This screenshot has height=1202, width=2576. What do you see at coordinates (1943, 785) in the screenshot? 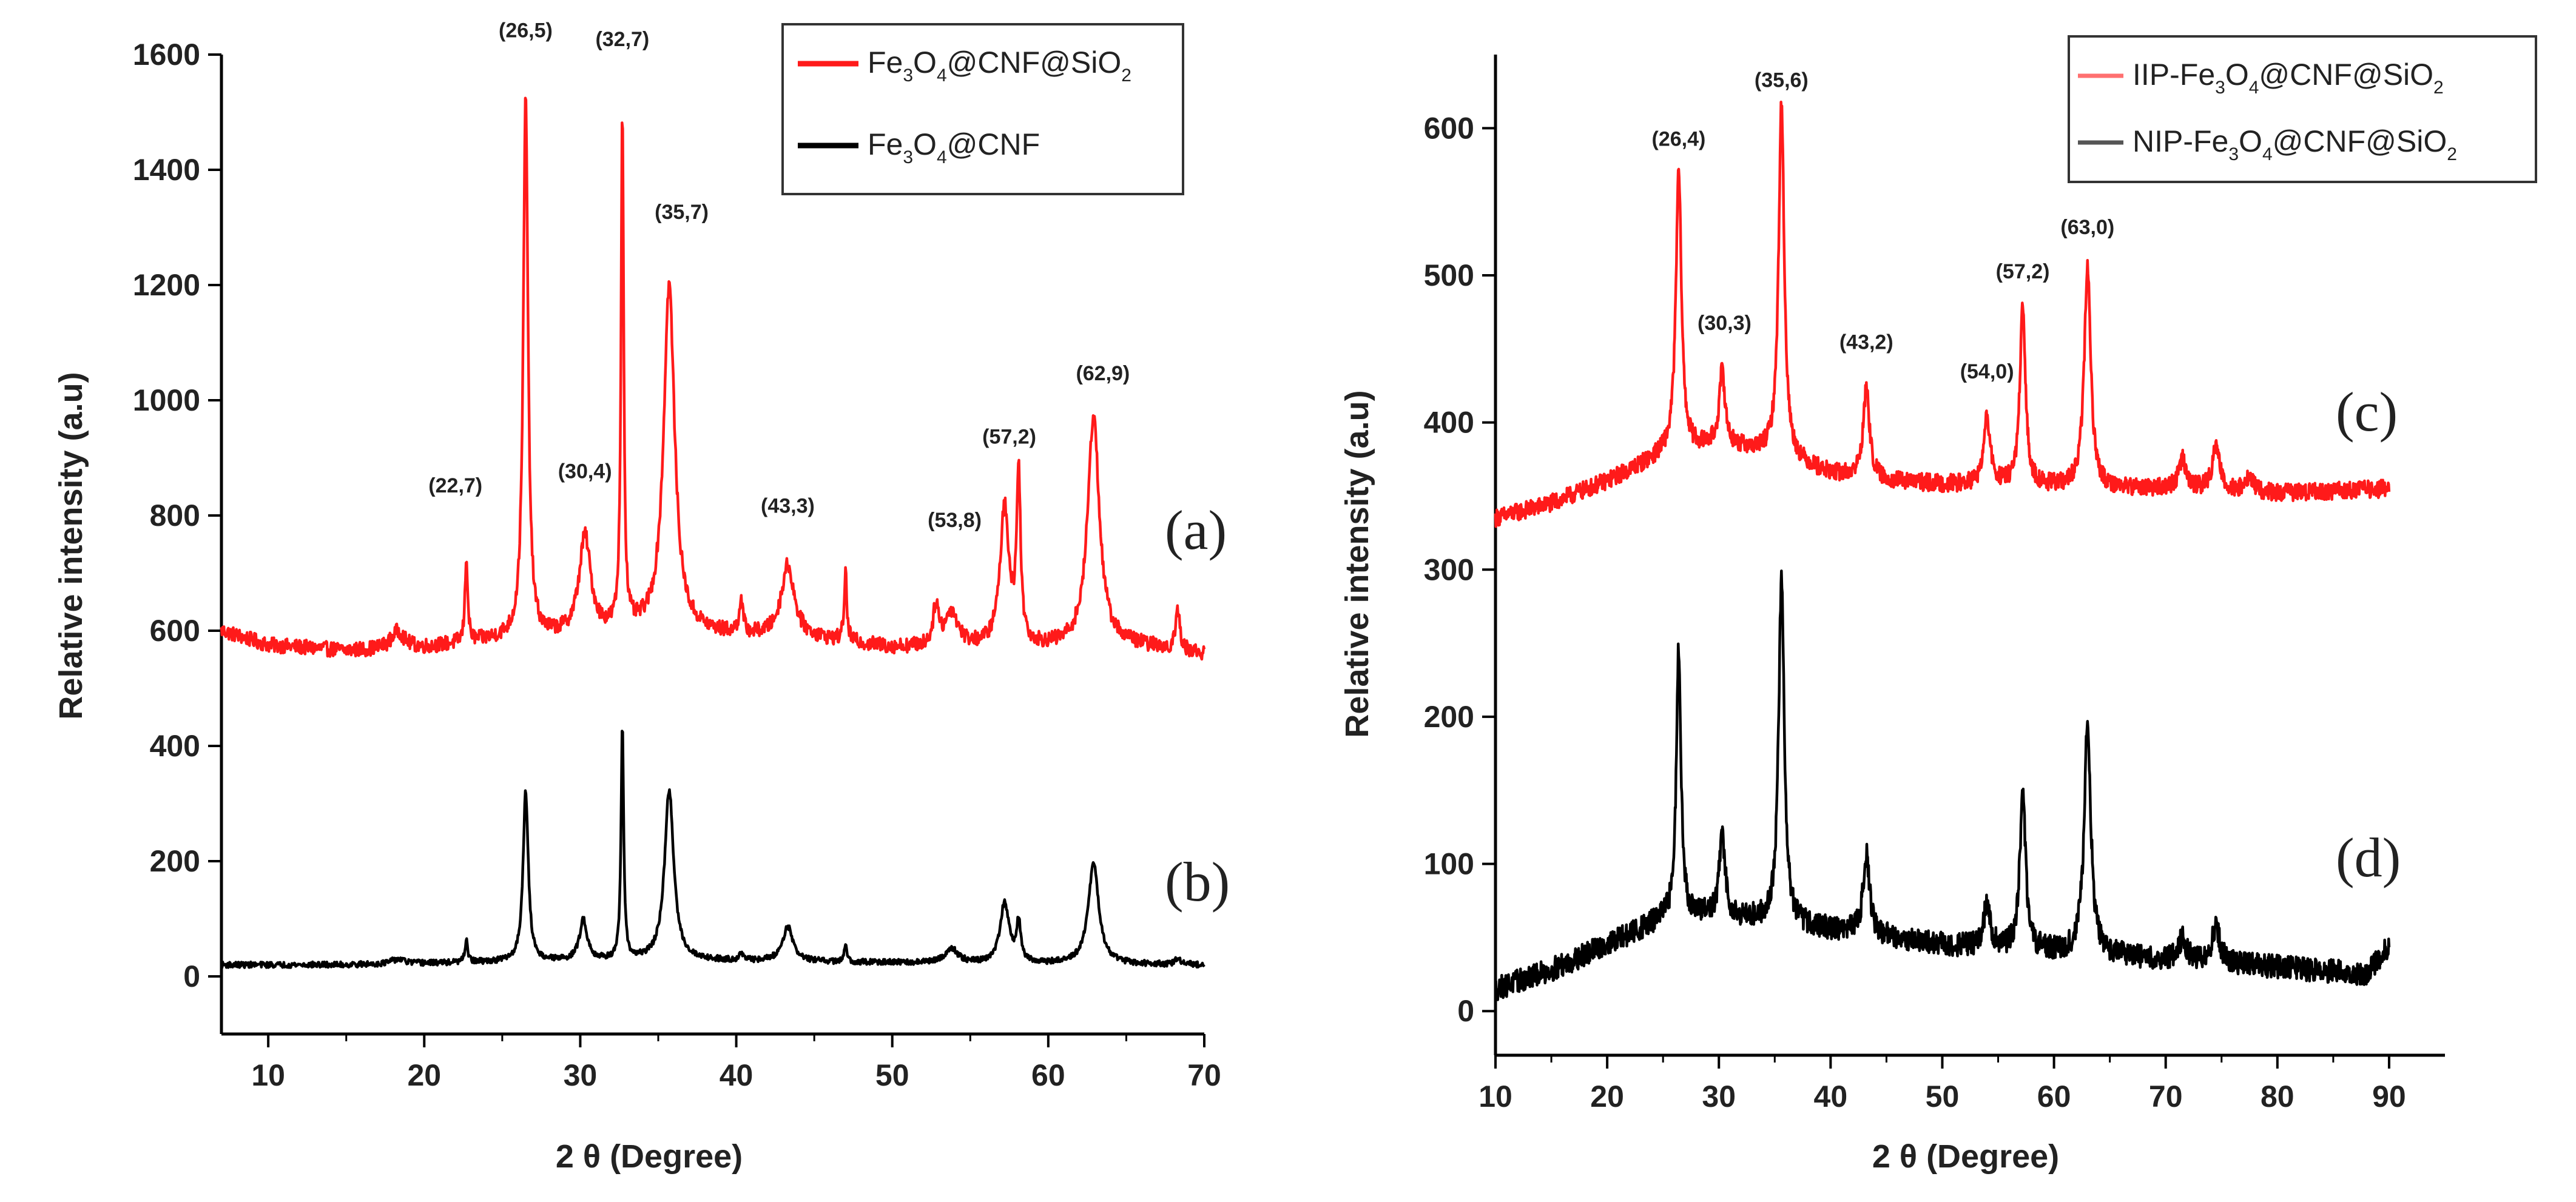
I see `series-line-nip-fe3o4-cnf-sio2` at bounding box center [1943, 785].